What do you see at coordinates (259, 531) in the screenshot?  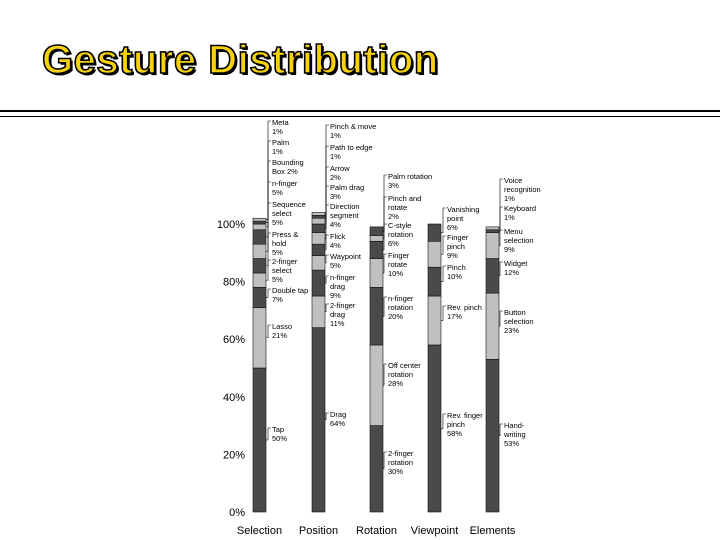 I see `x-tick-label-selection: Selection` at bounding box center [259, 531].